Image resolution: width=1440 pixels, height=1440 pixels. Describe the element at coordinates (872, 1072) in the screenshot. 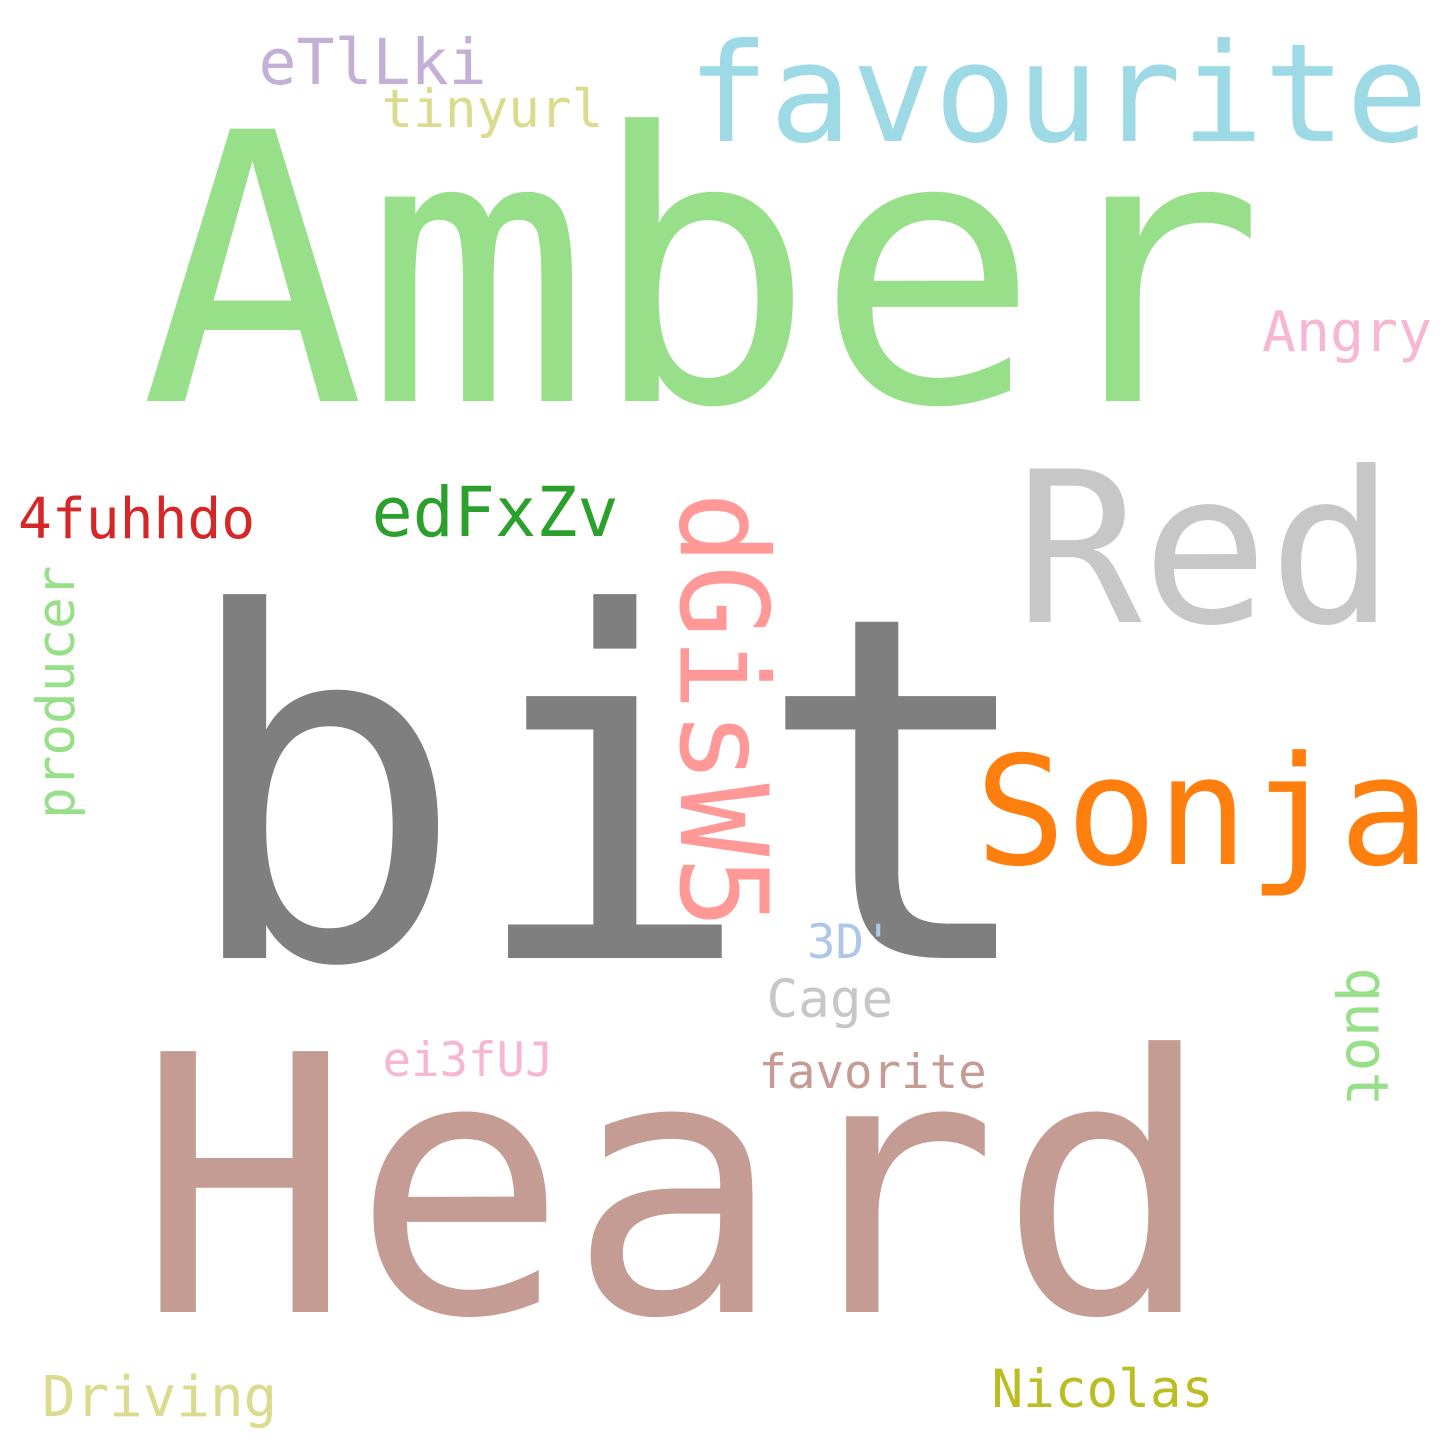

I see `word-favorite: favorite` at that location.